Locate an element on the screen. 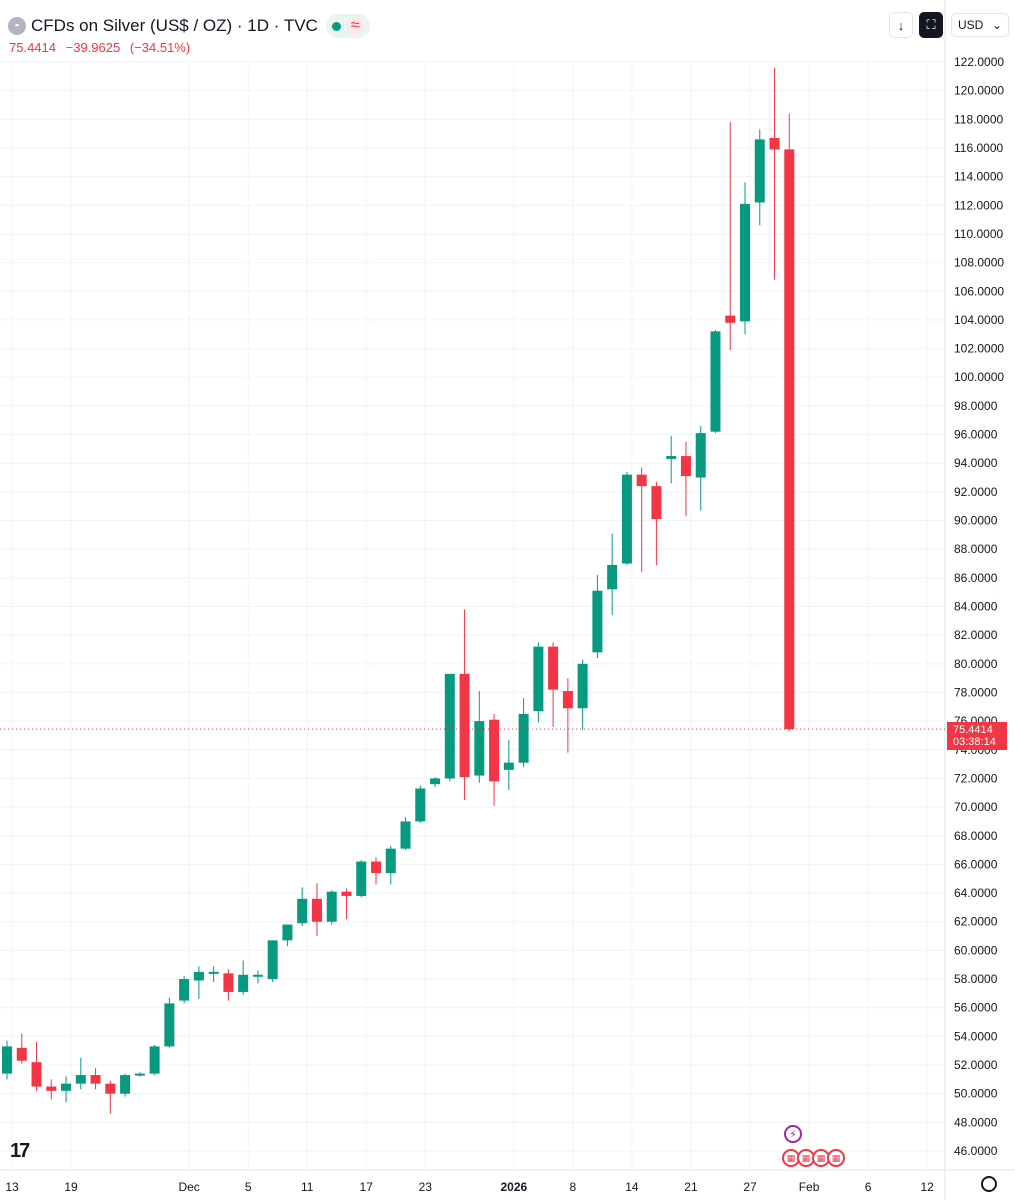  y-tick-label: 112.0000 is located at coordinates (978, 205).